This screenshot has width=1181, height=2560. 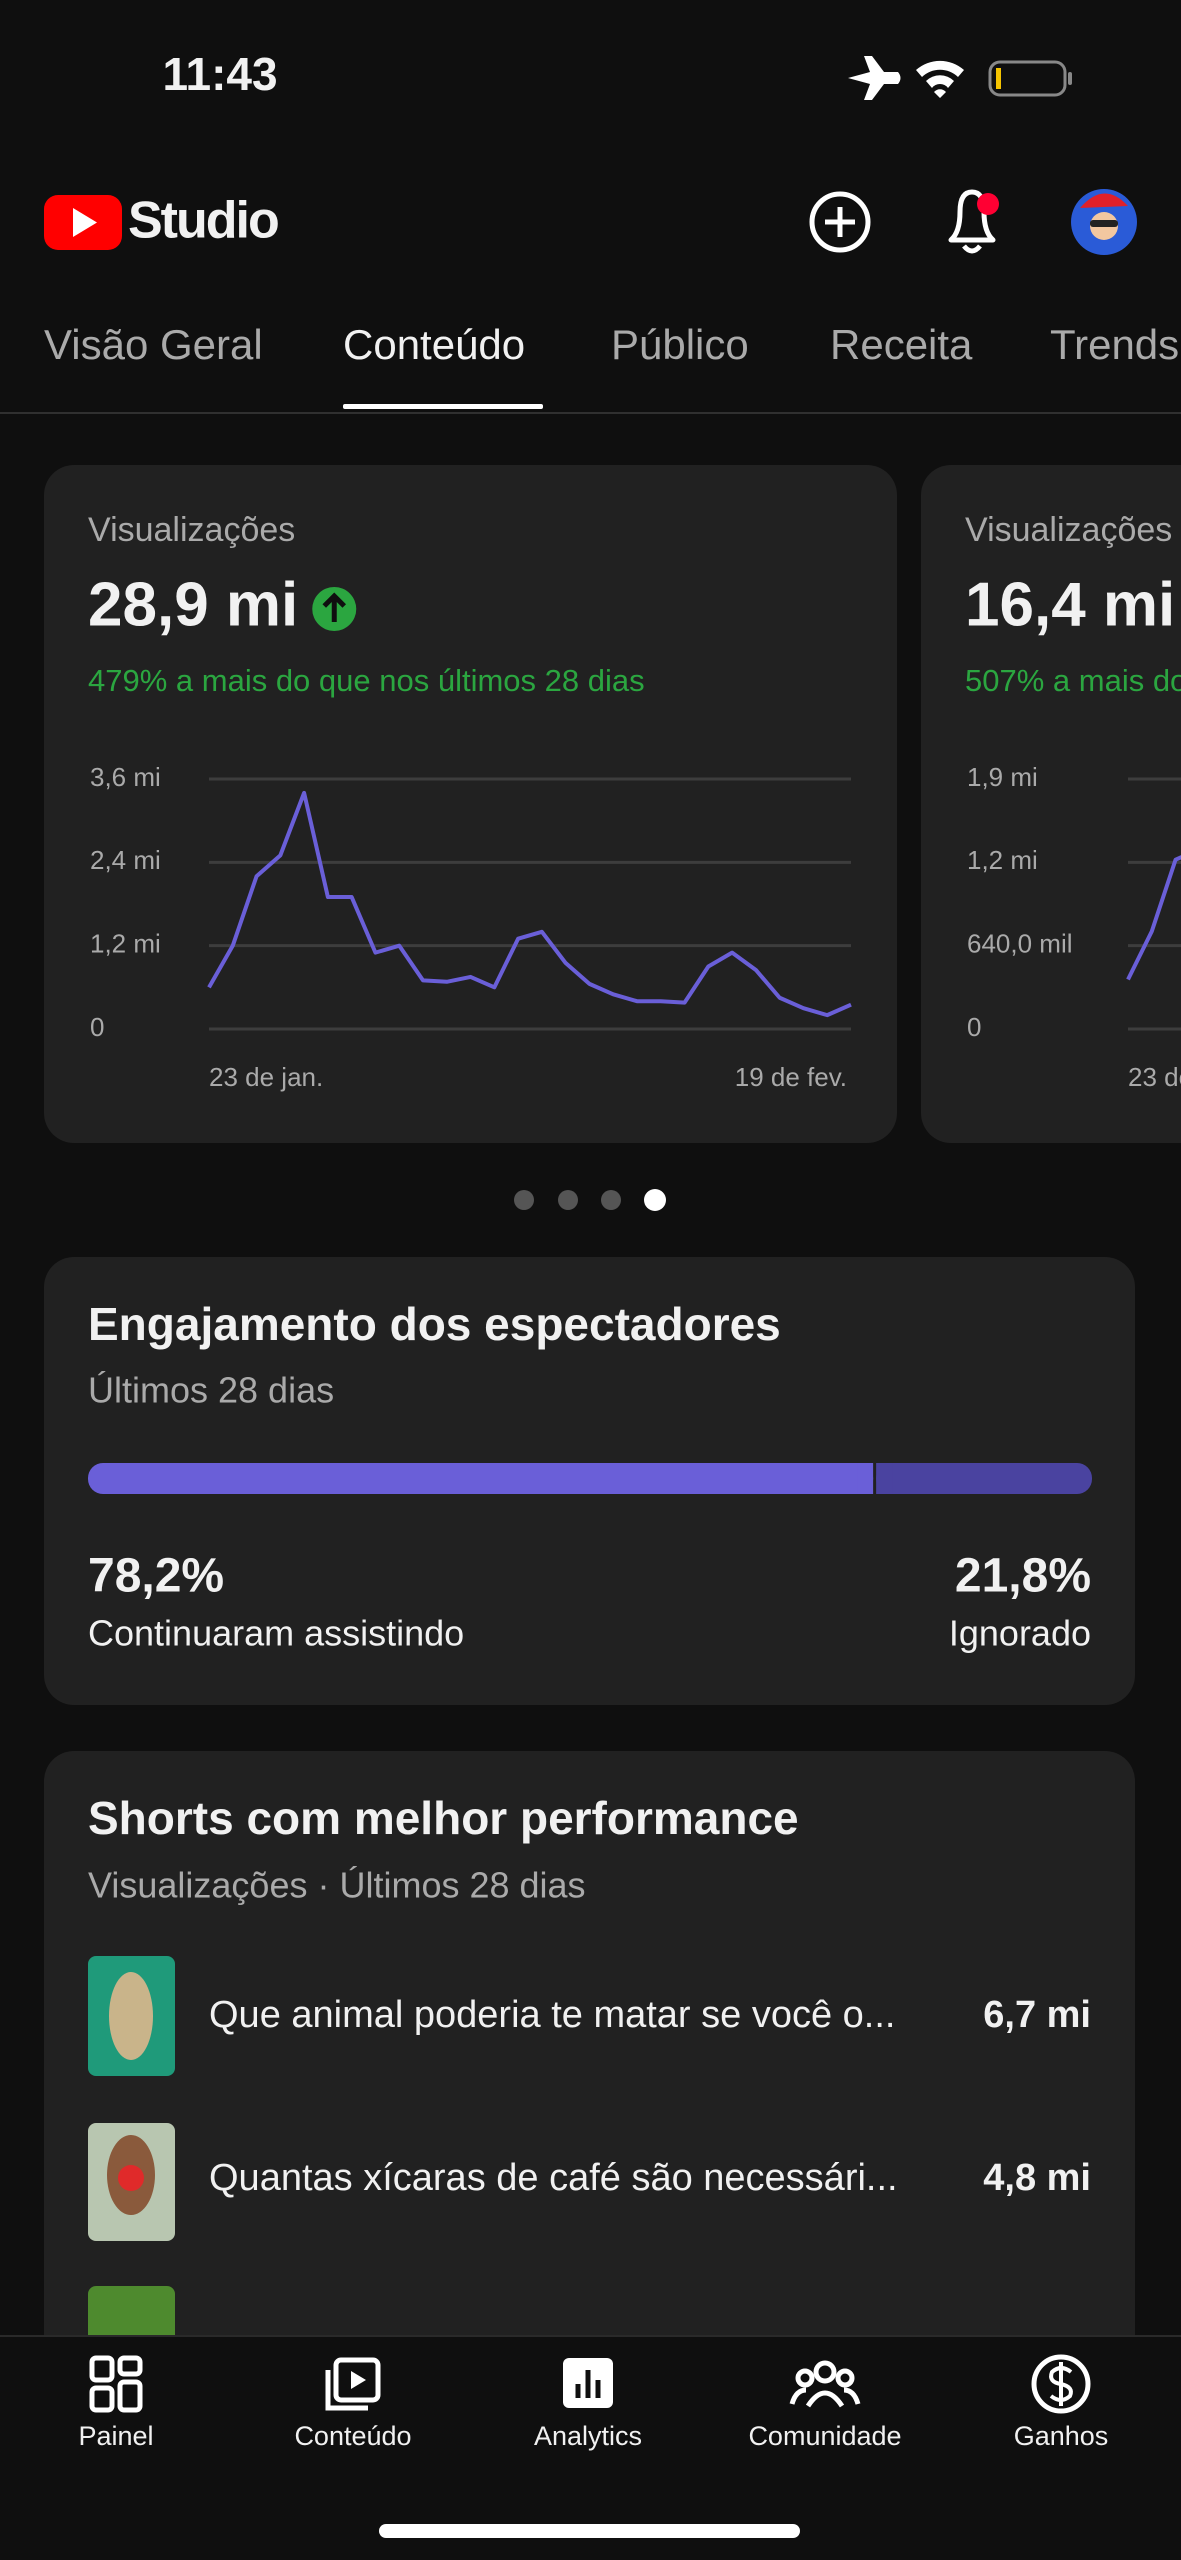 What do you see at coordinates (1114, 344) in the screenshot?
I see `tab: Trends` at bounding box center [1114, 344].